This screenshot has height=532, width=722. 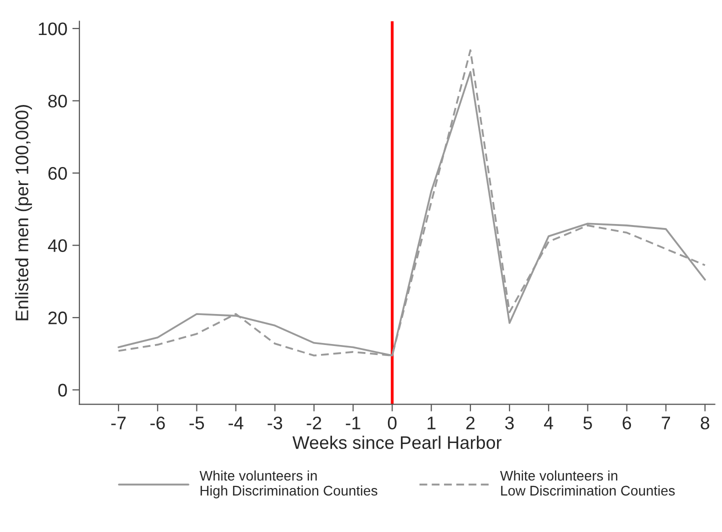 What do you see at coordinates (470, 423) in the screenshot?
I see `x-tick-label: 2` at bounding box center [470, 423].